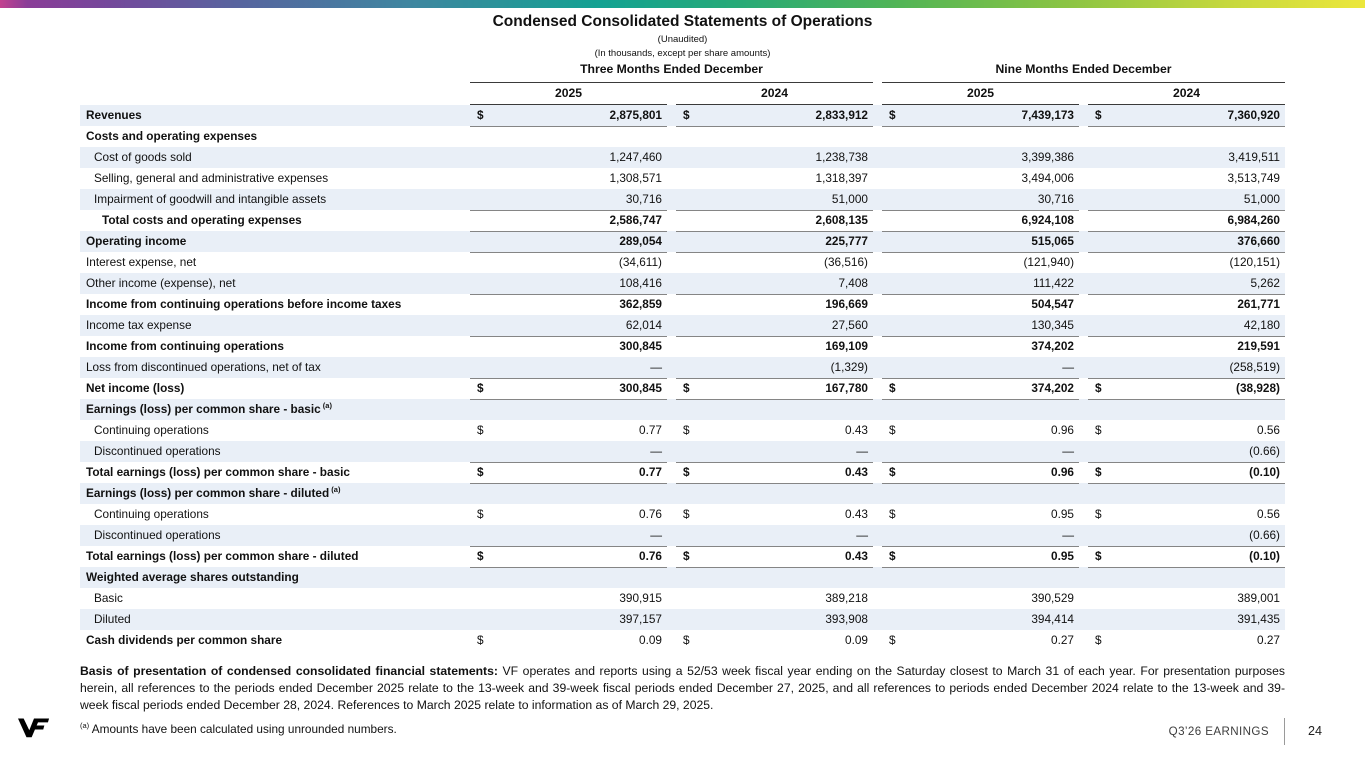 Image resolution: width=1365 pixels, height=768 pixels. Describe the element at coordinates (136, 241) in the screenshot. I see `row-label: Operating income` at that location.